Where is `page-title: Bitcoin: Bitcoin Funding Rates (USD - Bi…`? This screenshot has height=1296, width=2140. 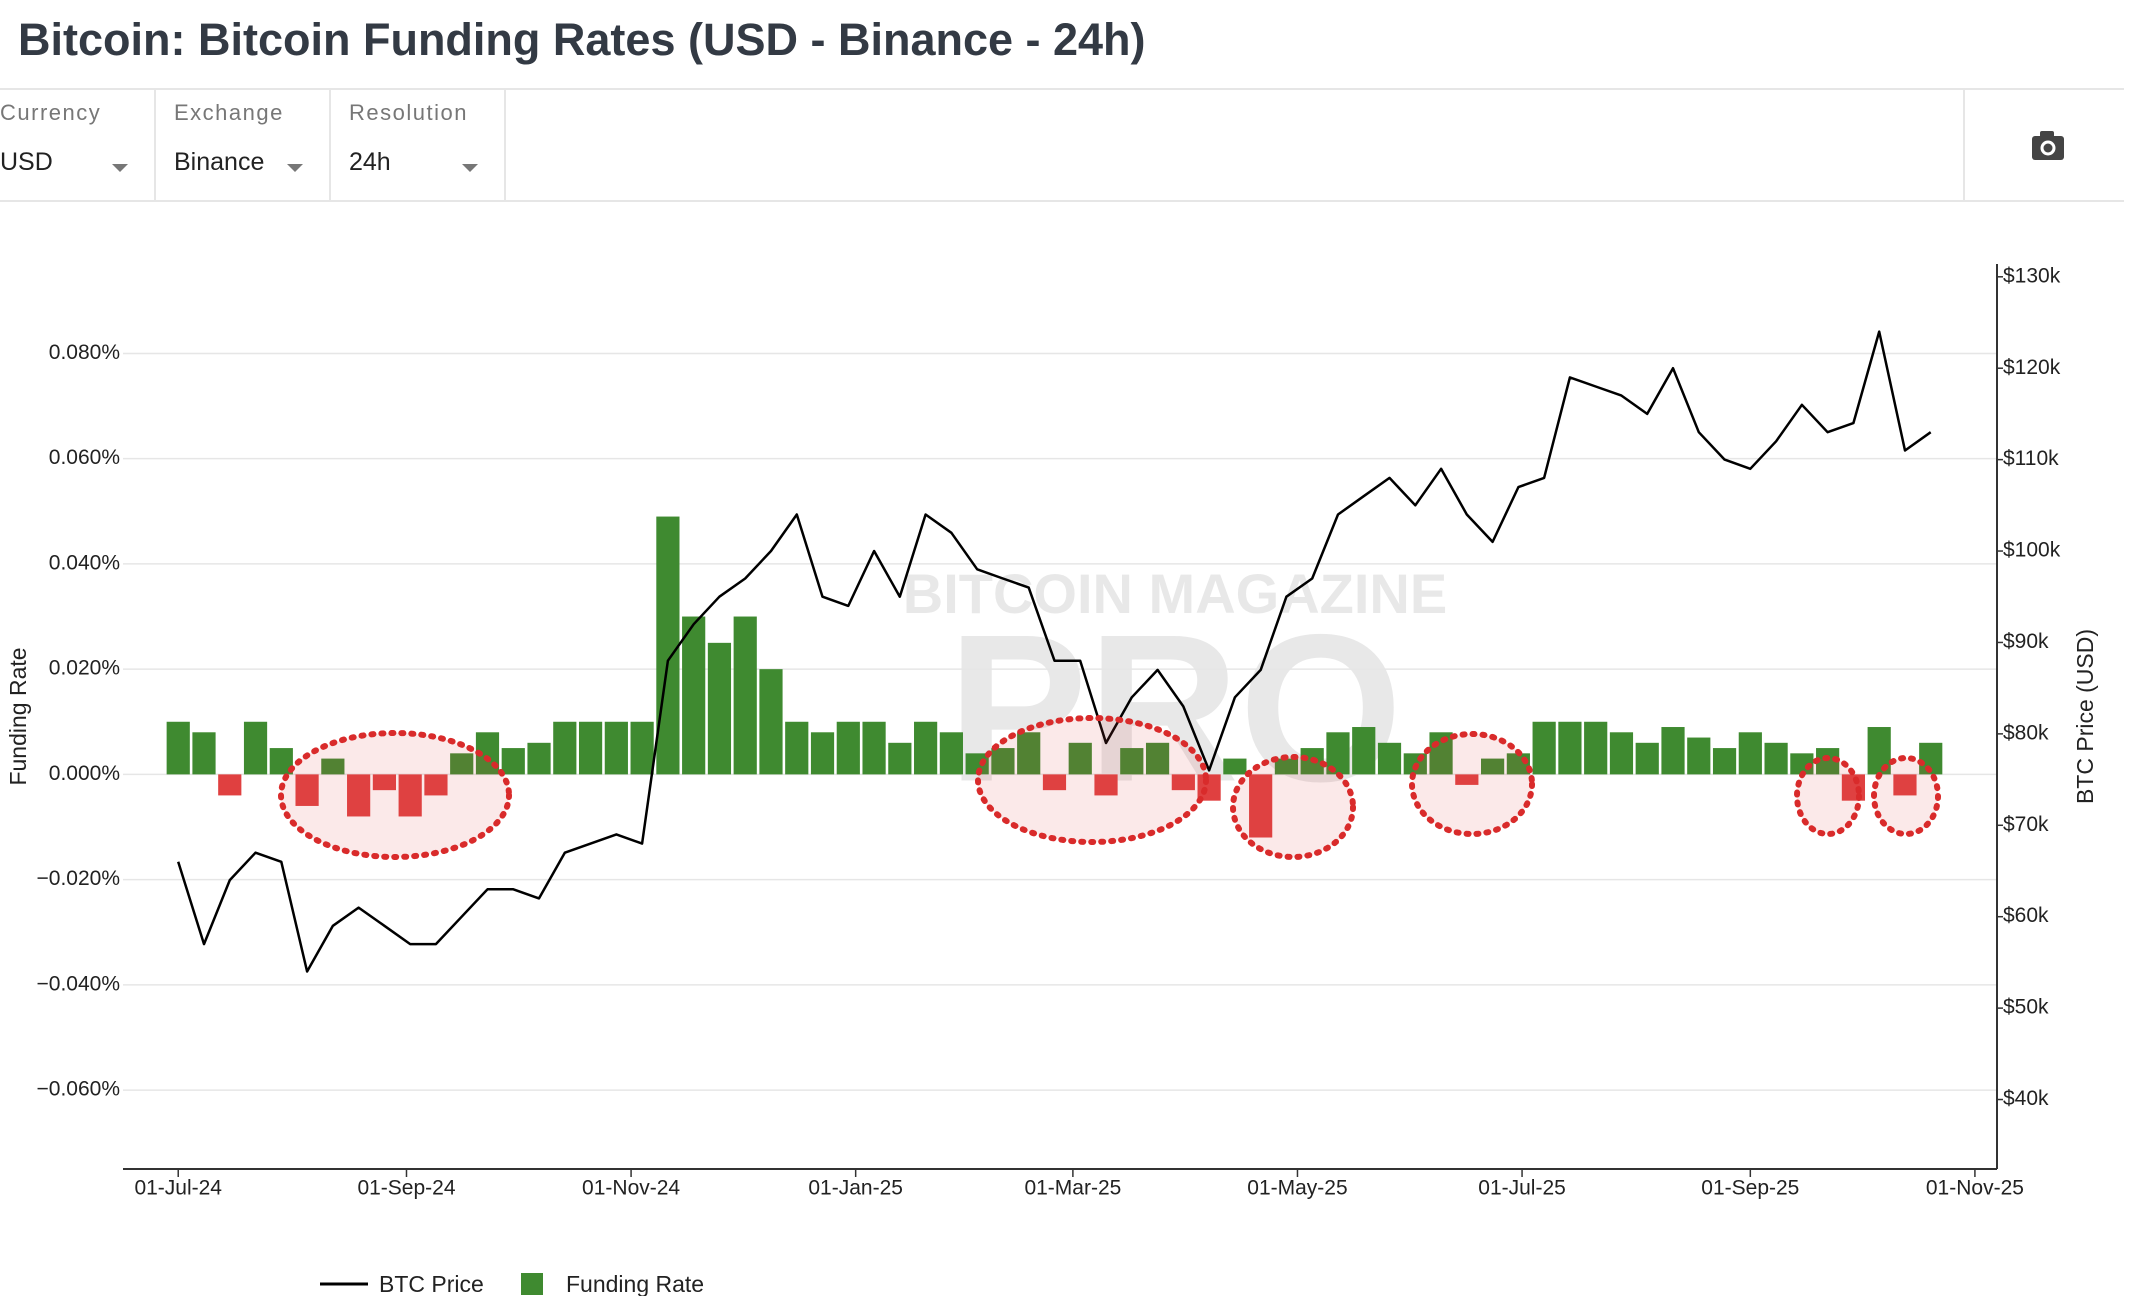
page-title: Bitcoin: Bitcoin Funding Rates (USD - Bi… is located at coordinates (582, 39).